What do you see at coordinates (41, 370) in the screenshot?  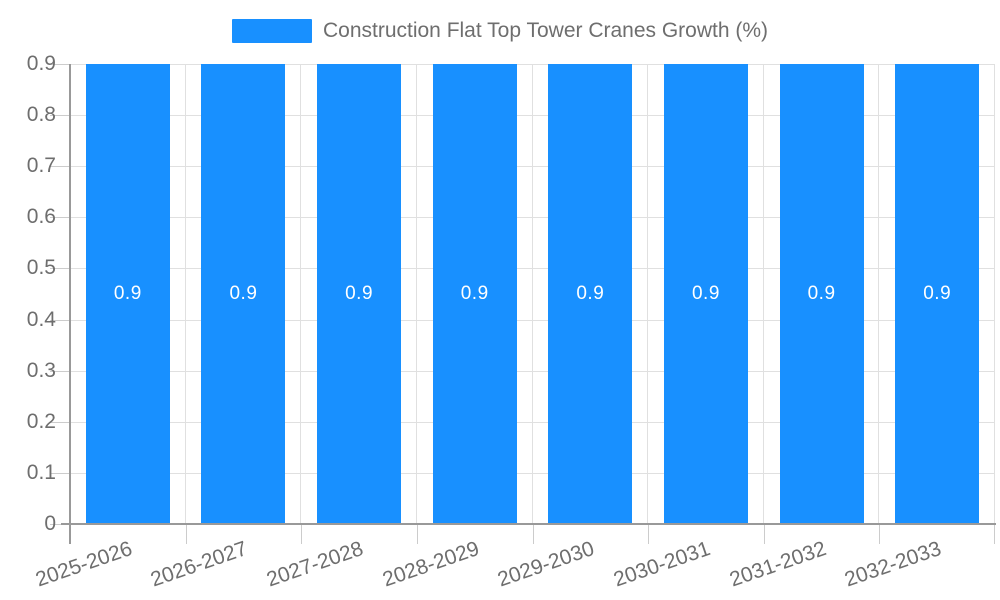 I see `y-axis-tick-label: 0.3` at bounding box center [41, 370].